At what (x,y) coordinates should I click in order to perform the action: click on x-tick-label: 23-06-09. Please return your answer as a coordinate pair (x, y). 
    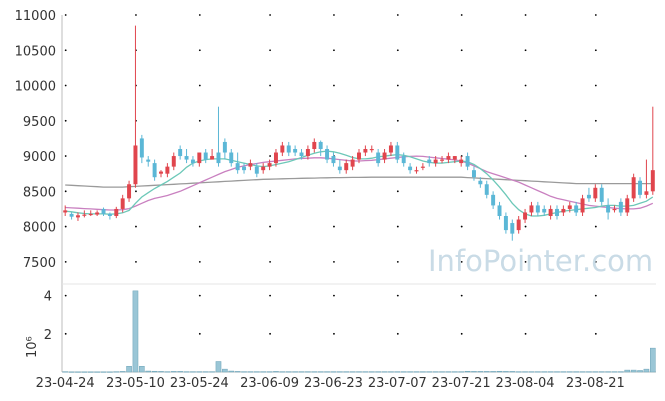
    Looking at the image, I should click on (269, 383).